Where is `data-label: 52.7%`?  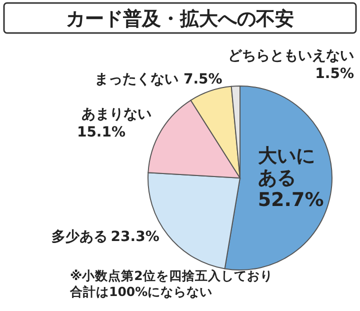 data-label: 52.7% is located at coordinates (291, 199).